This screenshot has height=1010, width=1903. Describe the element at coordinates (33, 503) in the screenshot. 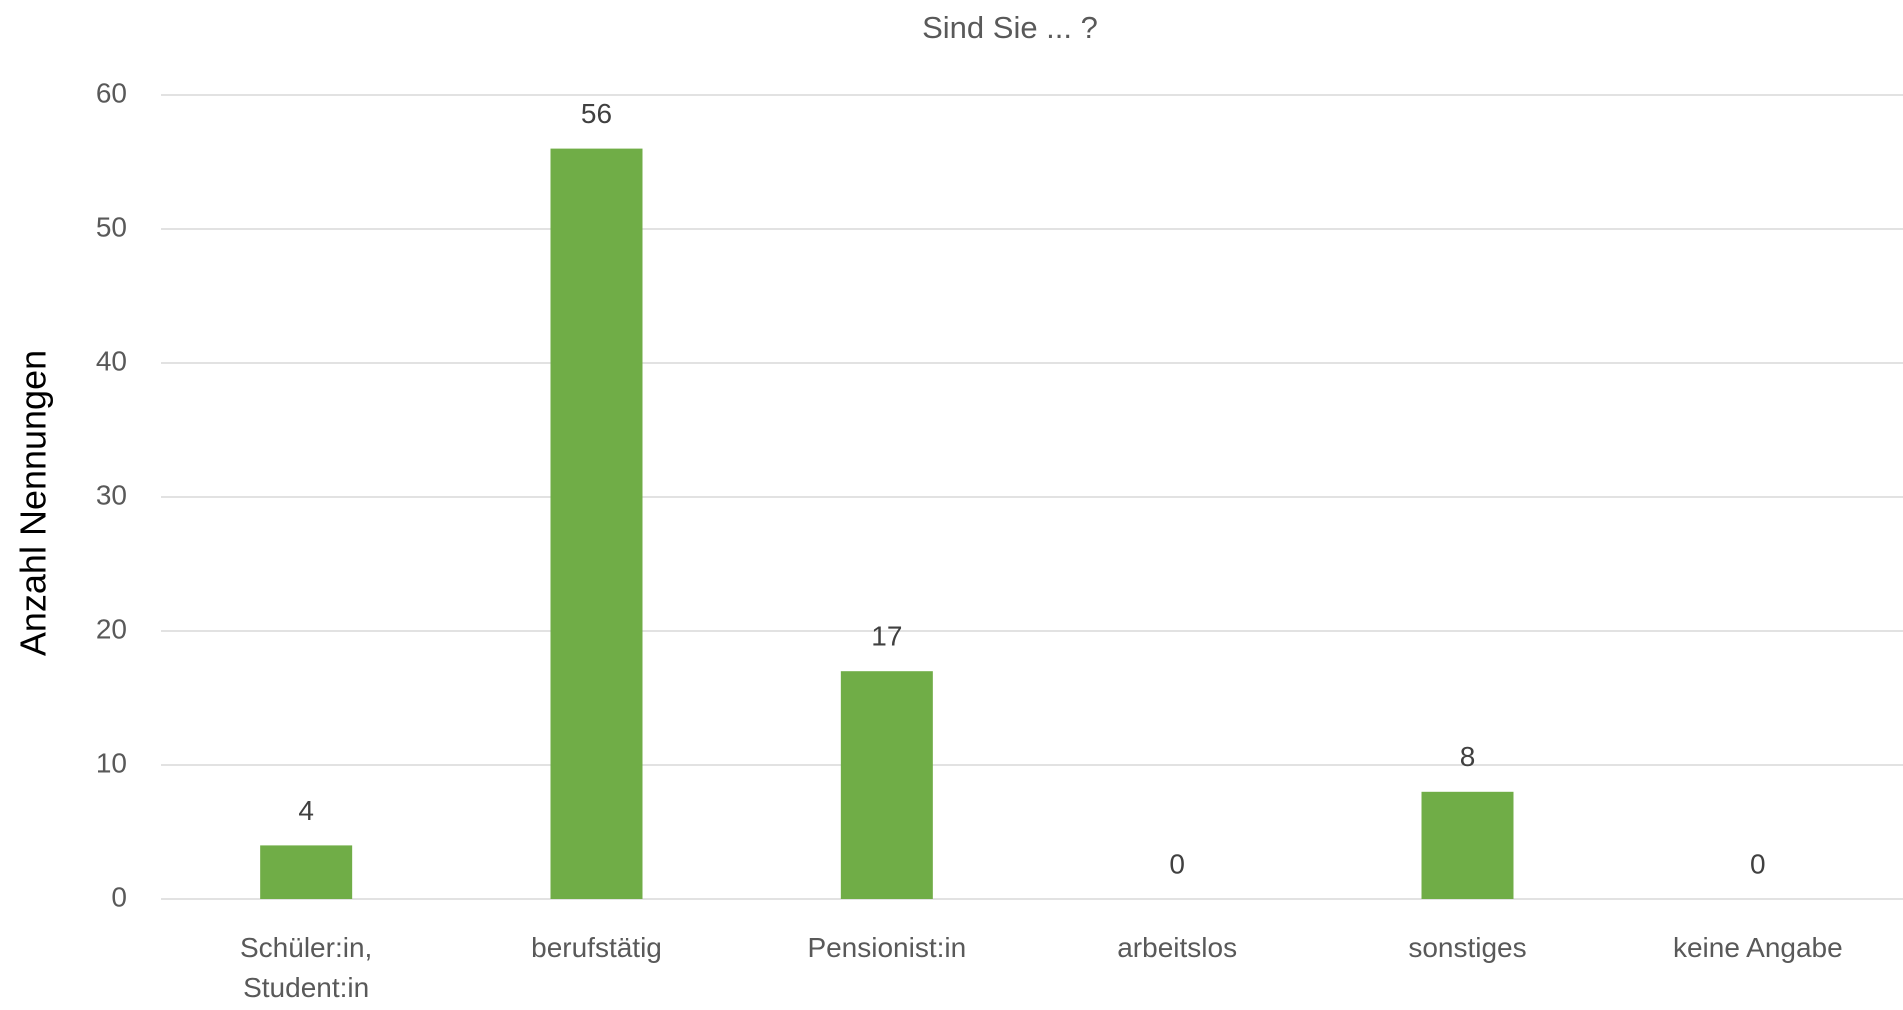

I see `y-axis-label: Anzahl Nennungen` at that location.